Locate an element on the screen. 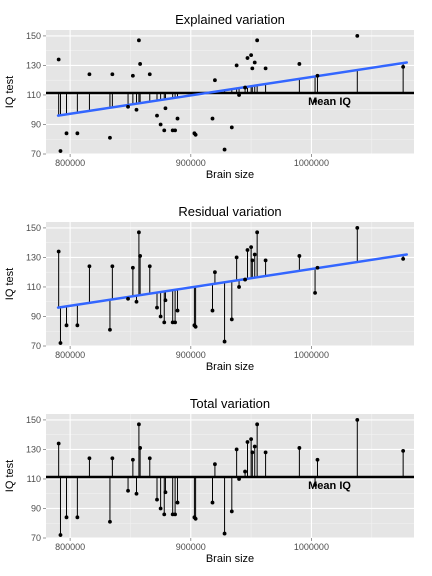 Image resolution: width=432 pixels, height=576 pixels. chart-title: Explained variation is located at coordinates (230, 19).